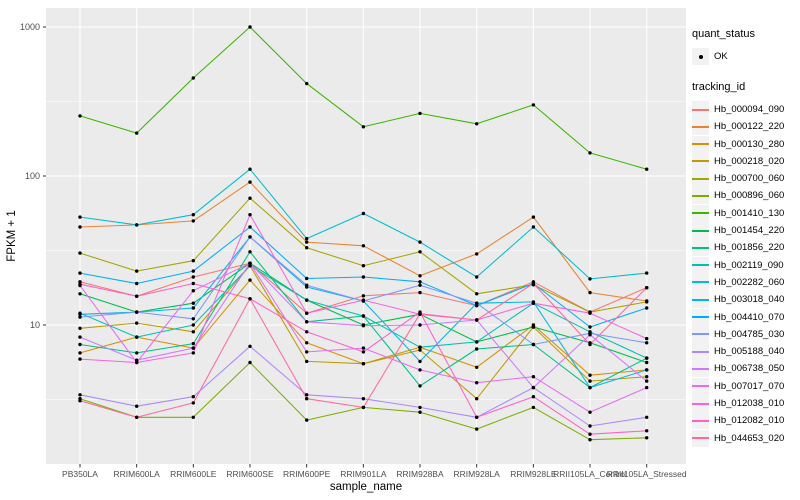  Describe the element at coordinates (749, 317) in the screenshot. I see `legend-item-label: Hb_004410_070` at that location.